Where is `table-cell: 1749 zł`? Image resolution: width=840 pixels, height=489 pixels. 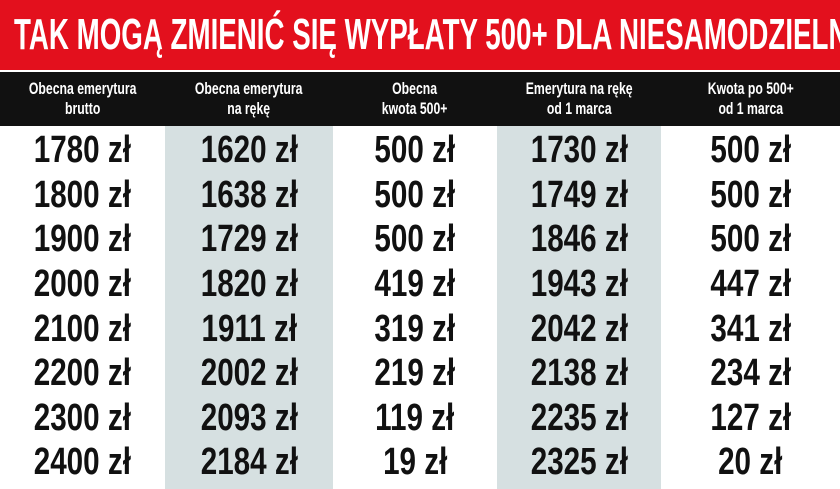 table-cell: 1749 zł is located at coordinates (579, 195).